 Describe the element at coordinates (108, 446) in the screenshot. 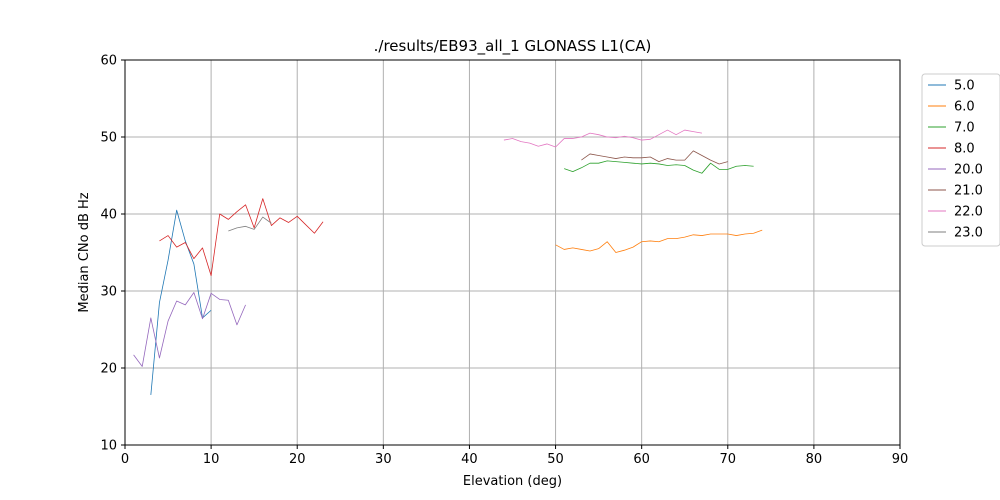

I see `y-tick-label: 10` at that location.